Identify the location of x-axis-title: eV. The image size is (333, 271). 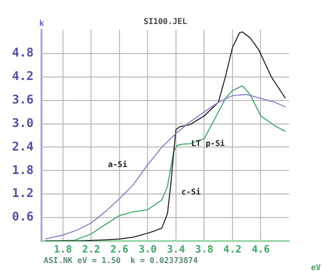
(316, 267).